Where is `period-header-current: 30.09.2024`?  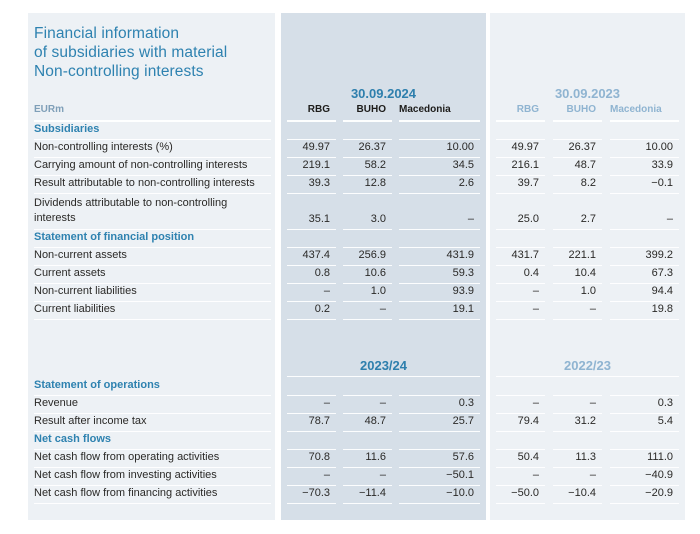
period-header-current: 30.09.2024 is located at coordinates (383, 93).